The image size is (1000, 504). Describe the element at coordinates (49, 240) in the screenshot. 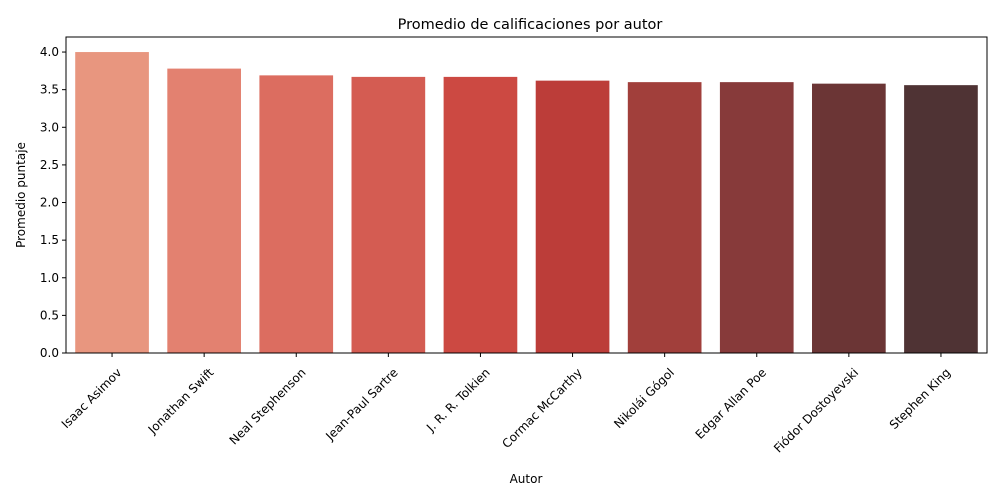

I see `y-tick-label: 1.5` at that location.